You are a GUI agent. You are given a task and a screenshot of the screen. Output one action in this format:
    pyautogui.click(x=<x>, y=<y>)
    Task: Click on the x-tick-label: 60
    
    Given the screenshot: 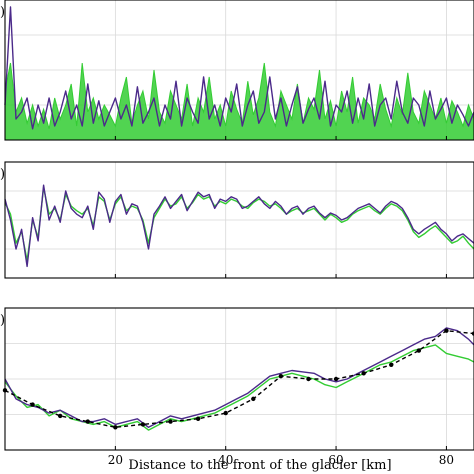 What is the action you would take?
    pyautogui.click(x=335, y=460)
    